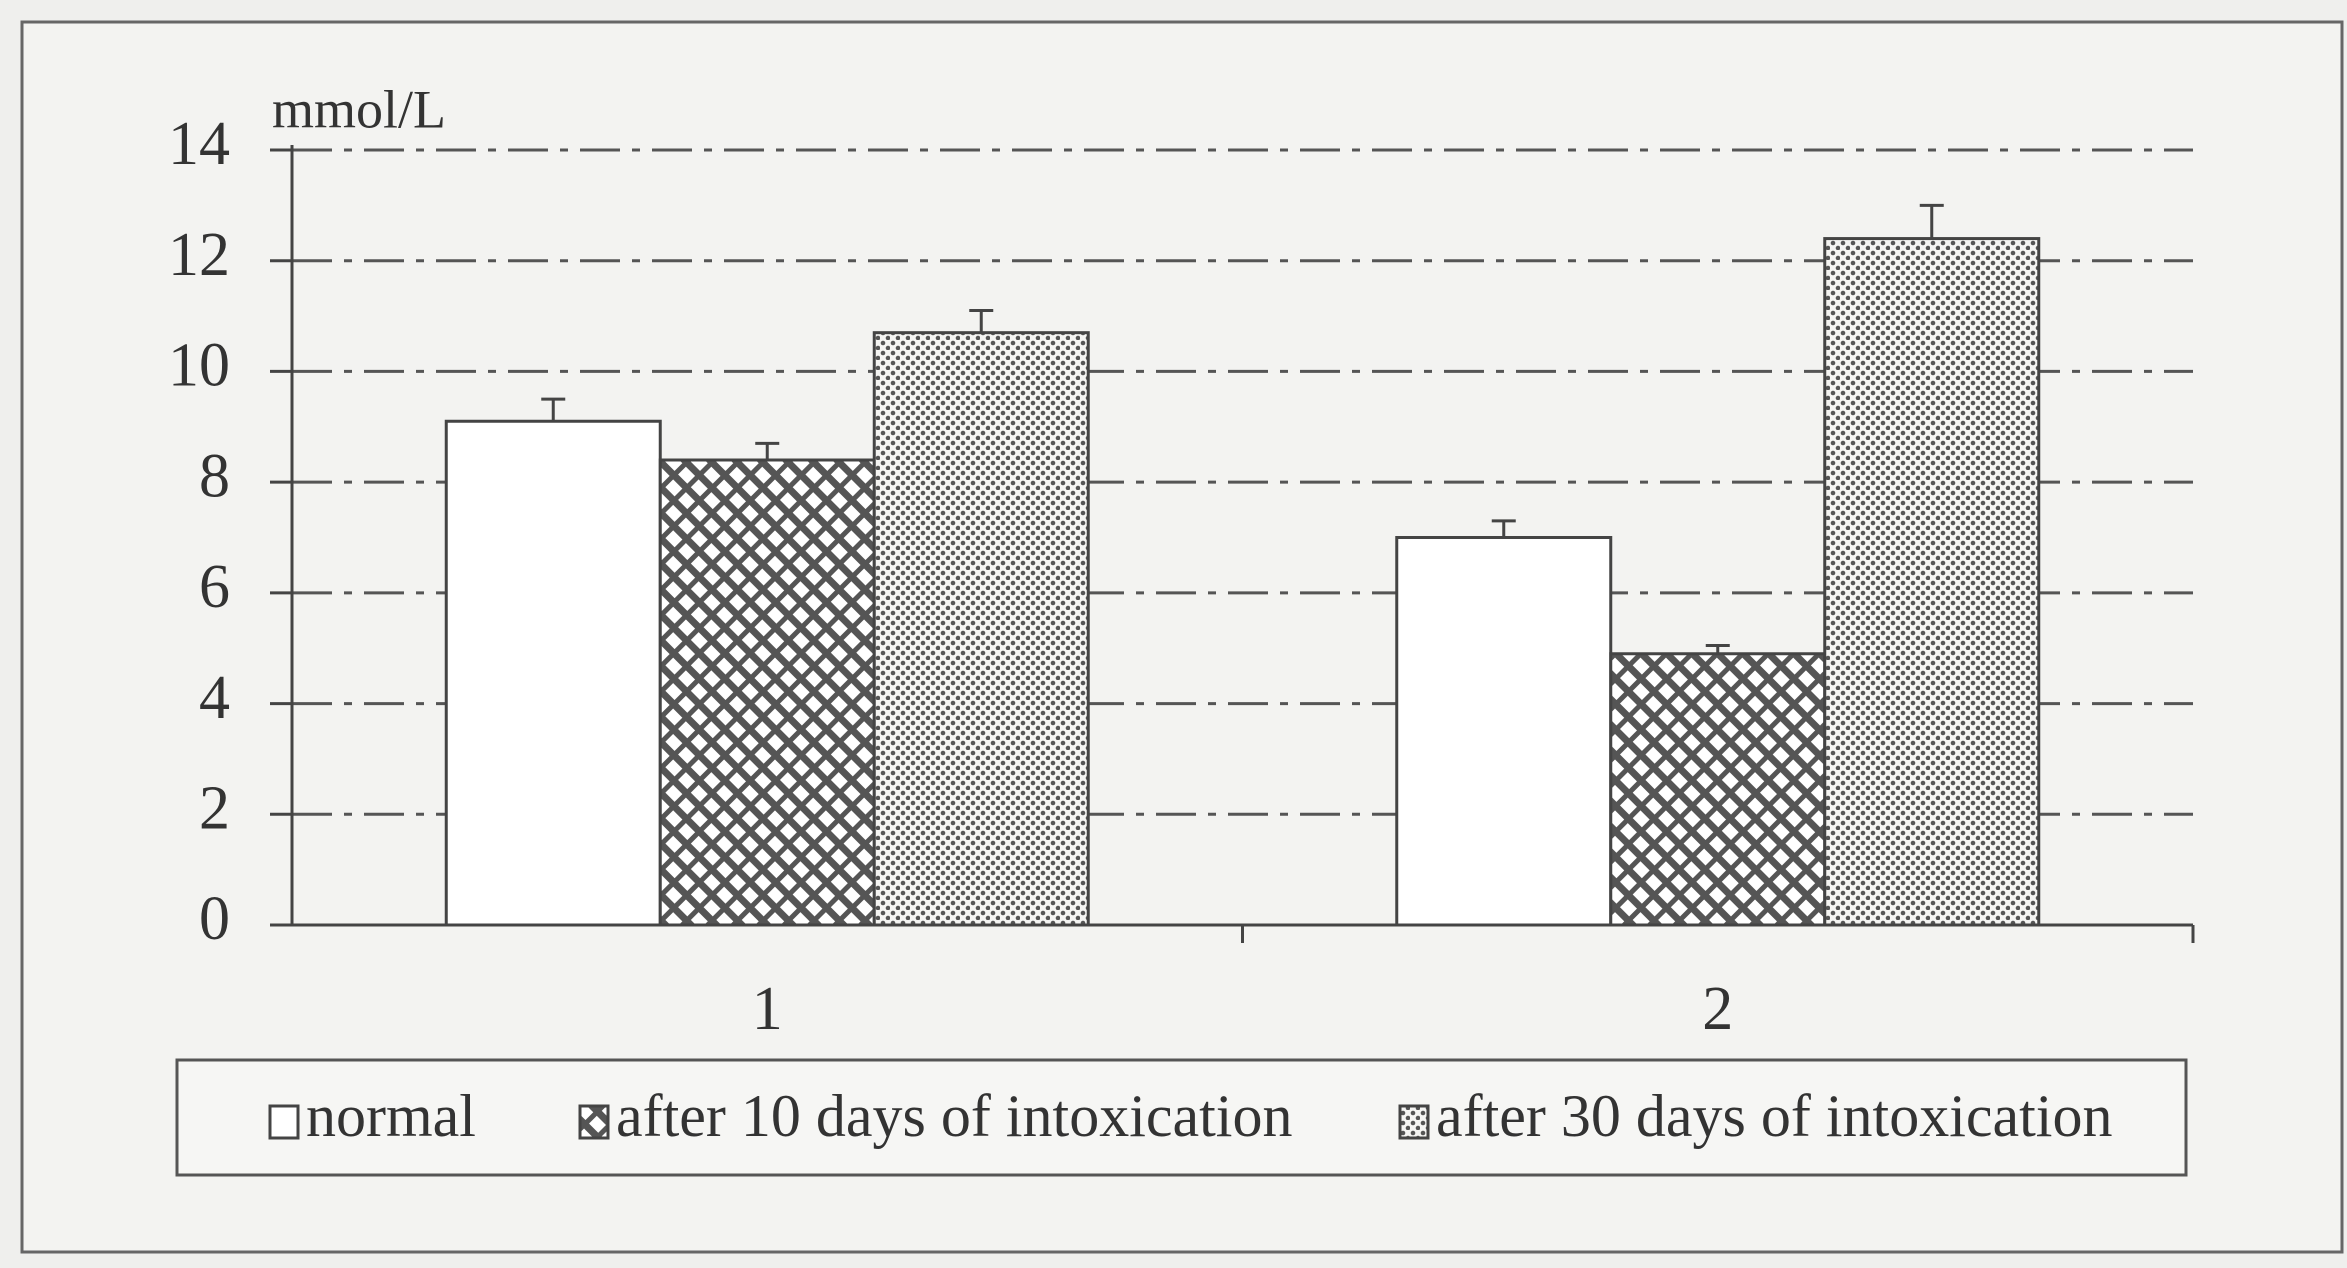 This screenshot has width=2347, height=1268. Describe the element at coordinates (359, 109) in the screenshot. I see `y-axis-label: mmol/L` at that location.